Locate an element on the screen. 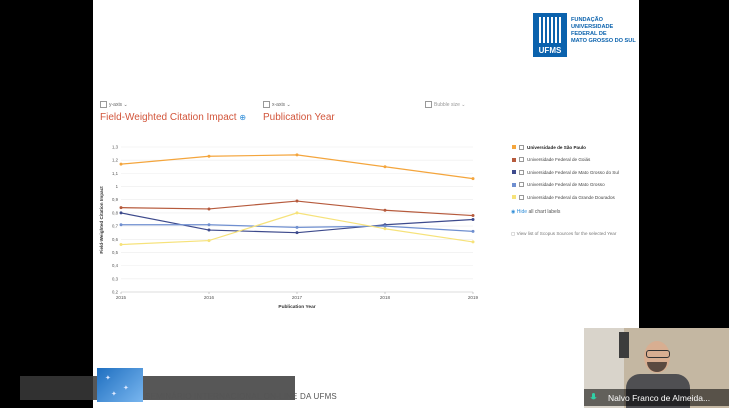 This screenshot has width=729, height=408. y-tick-label: 0,2 is located at coordinates (115, 292).